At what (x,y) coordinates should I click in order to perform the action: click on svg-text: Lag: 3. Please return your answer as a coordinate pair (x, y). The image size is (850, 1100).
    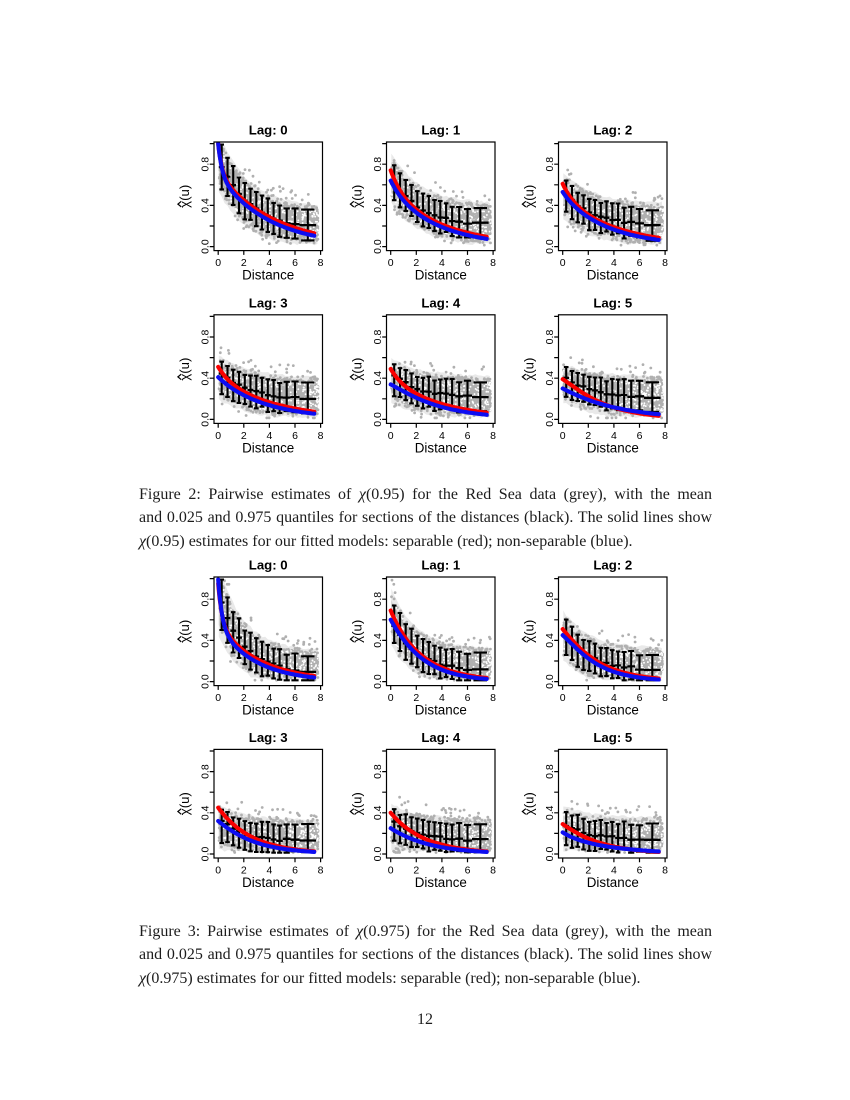
    Looking at the image, I should click on (268, 737).